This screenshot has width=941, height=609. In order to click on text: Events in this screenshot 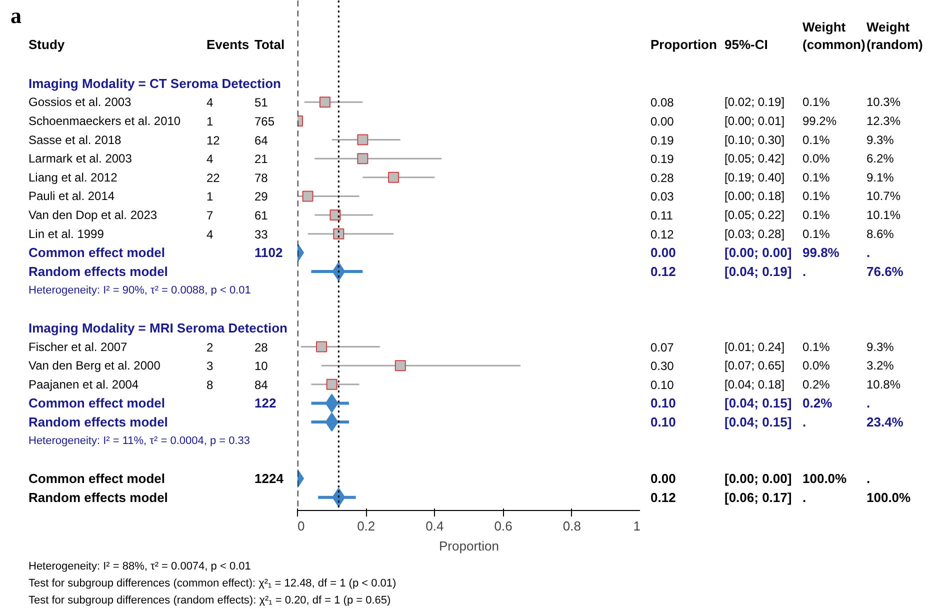, I will do `click(228, 44)`.